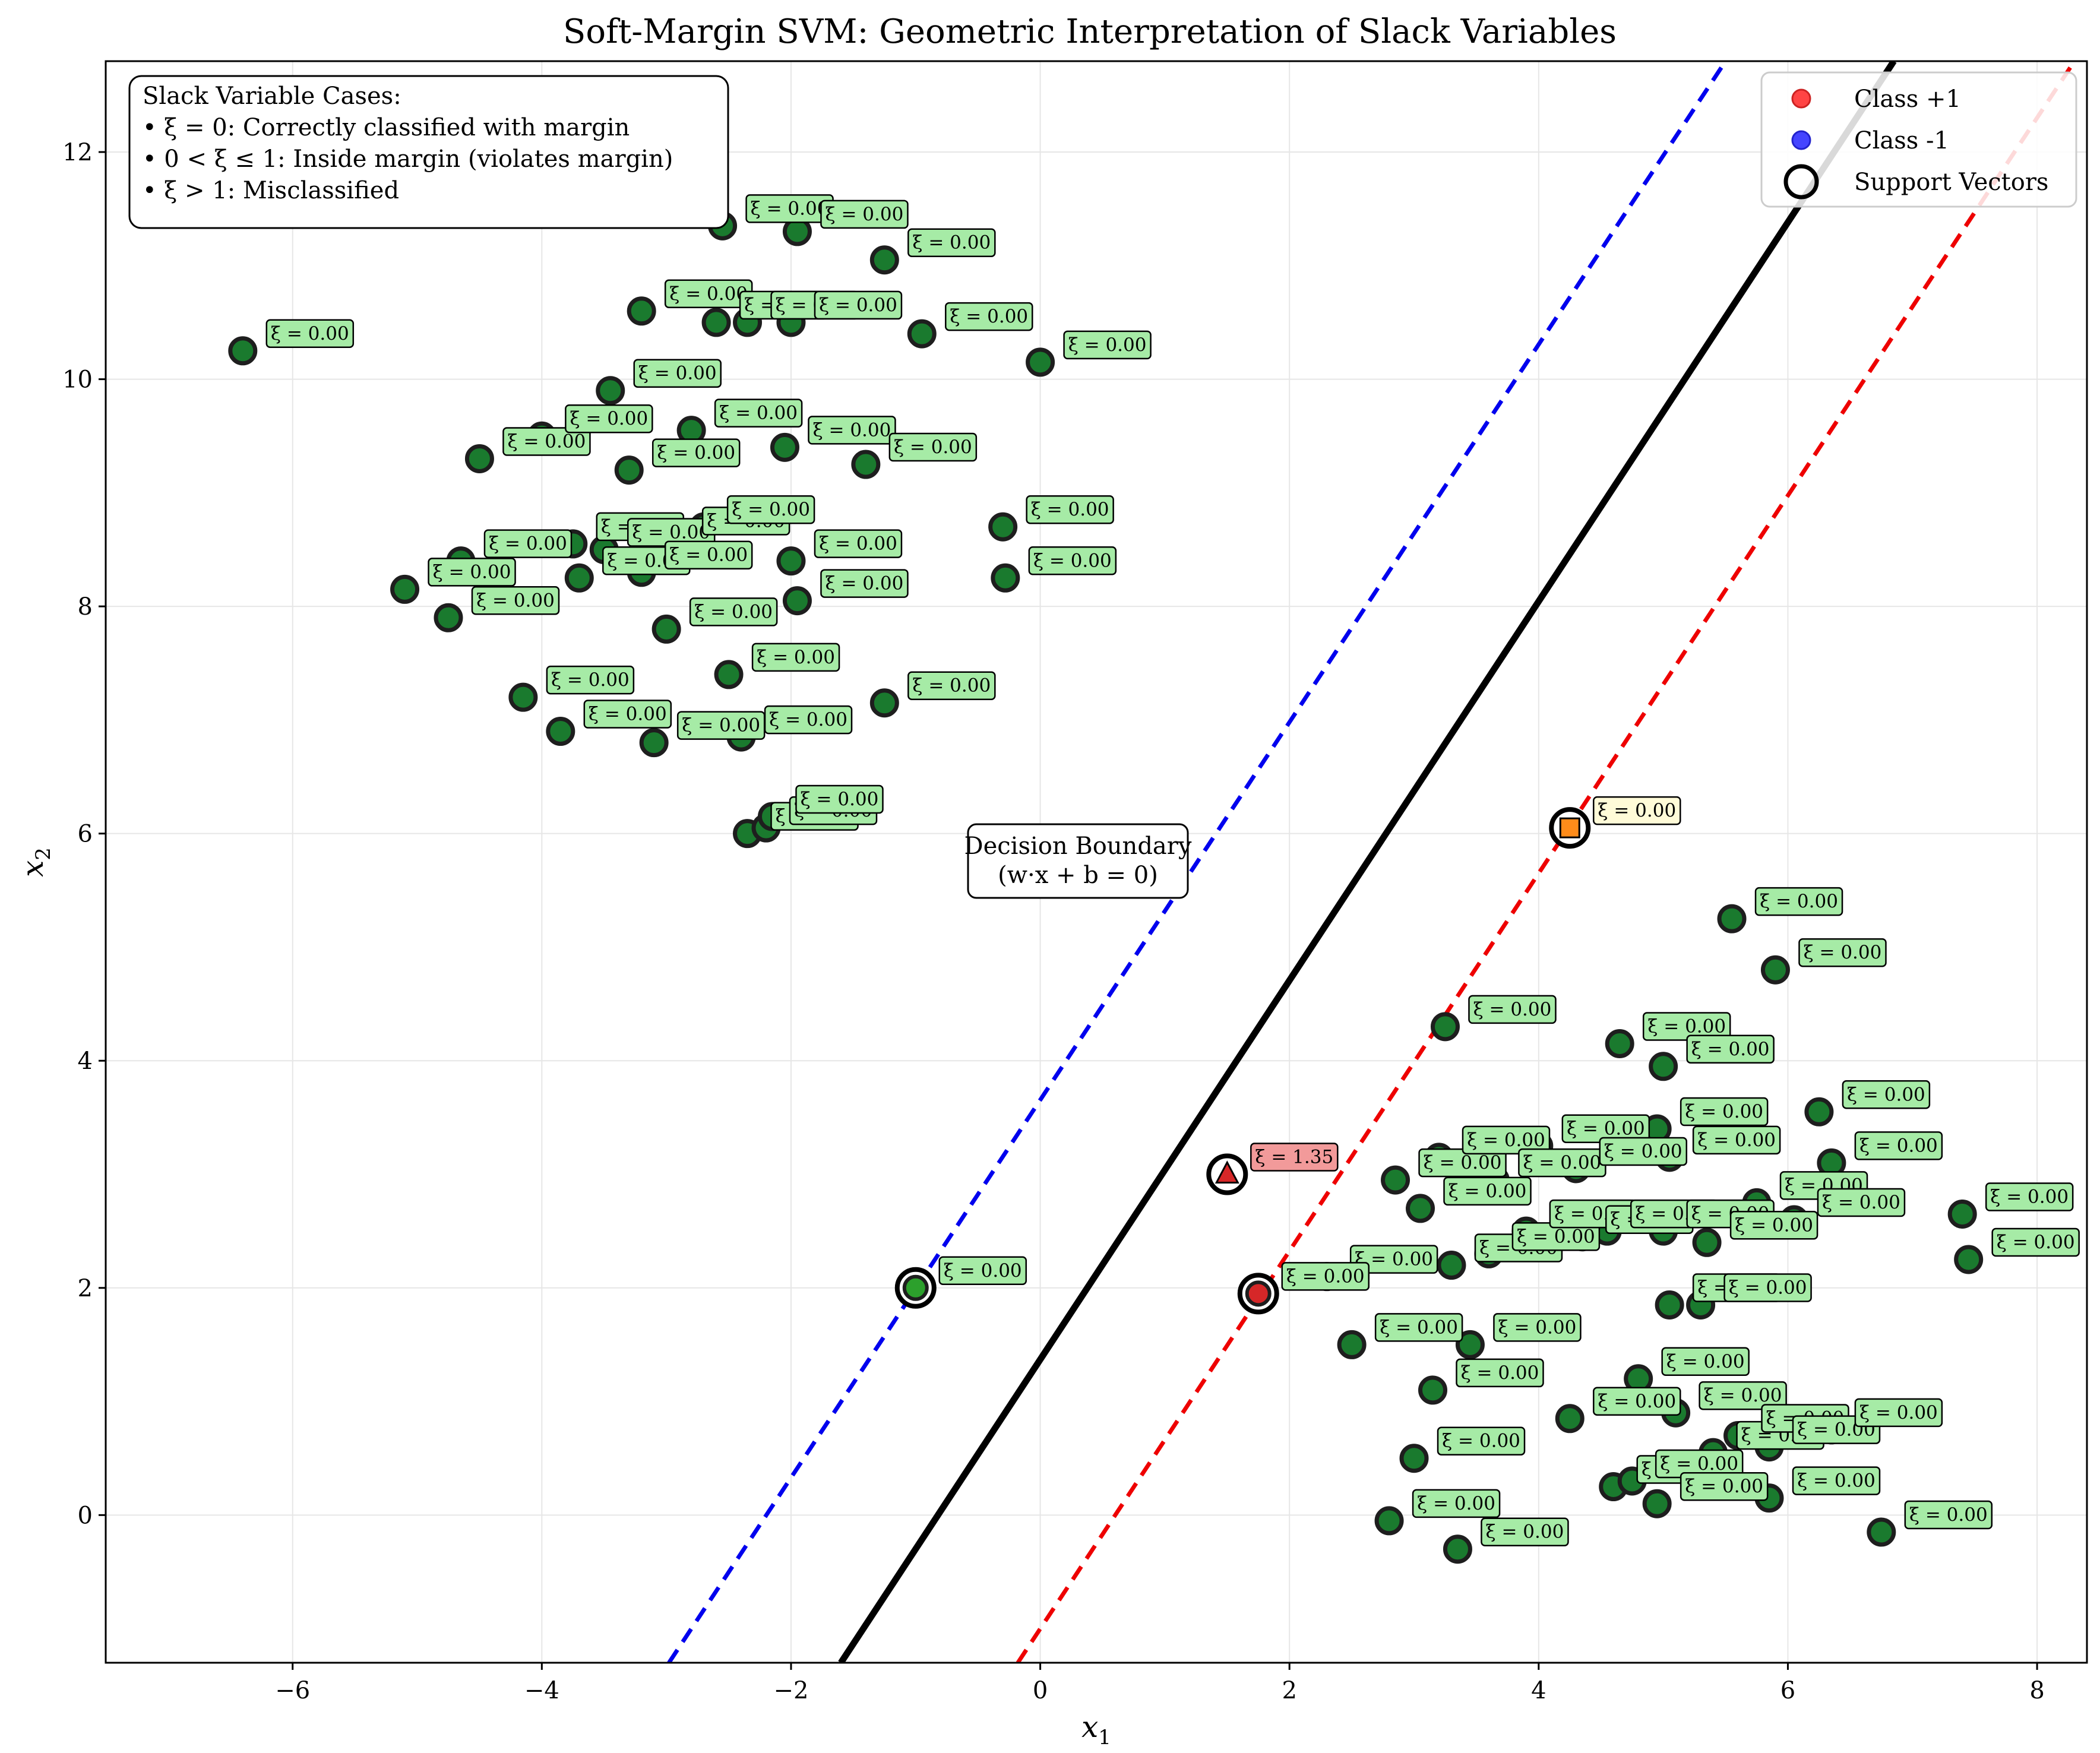 The width and height of the screenshot is (2100, 1753). Describe the element at coordinates (1078, 846) in the screenshot. I see `boundary-annotation-line-1: Decision Boundary` at that location.